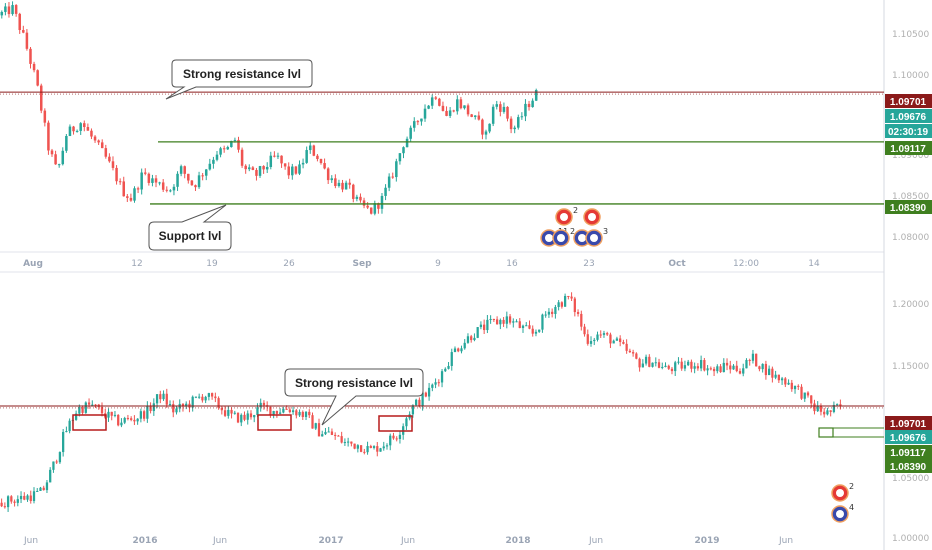  I want to click on x-tick-label: Oct, so click(677, 264).